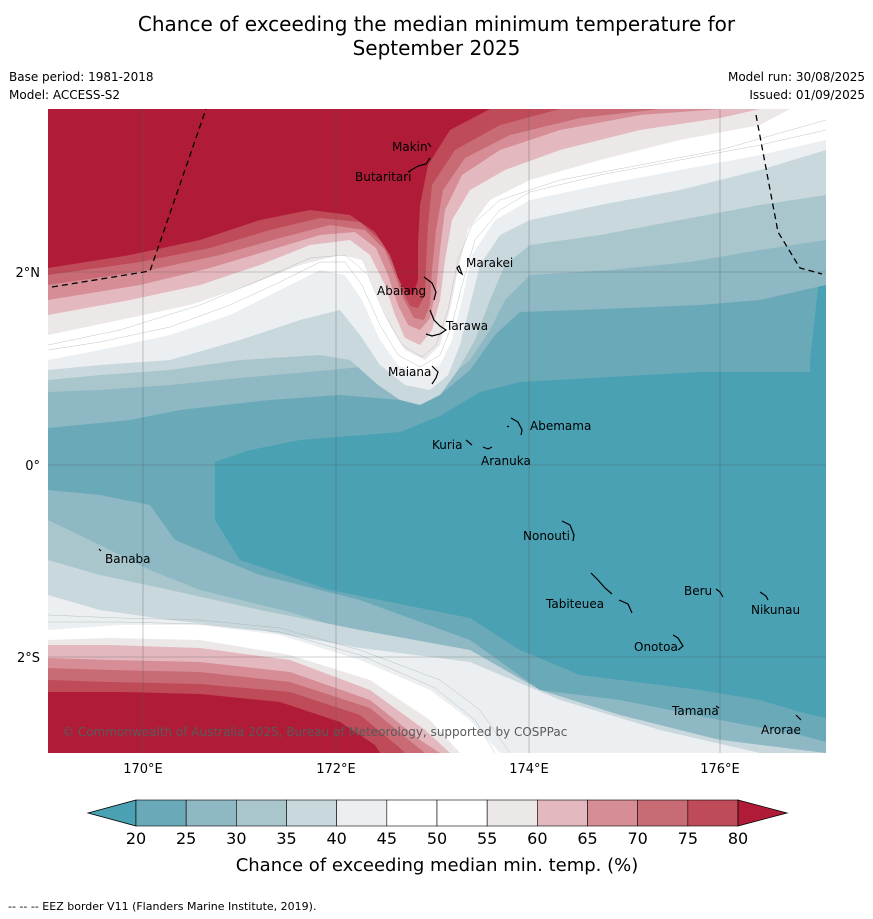 Image resolution: width=873 pixels, height=919 pixels. What do you see at coordinates (410, 147) in the screenshot?
I see `place-label: Makin` at bounding box center [410, 147].